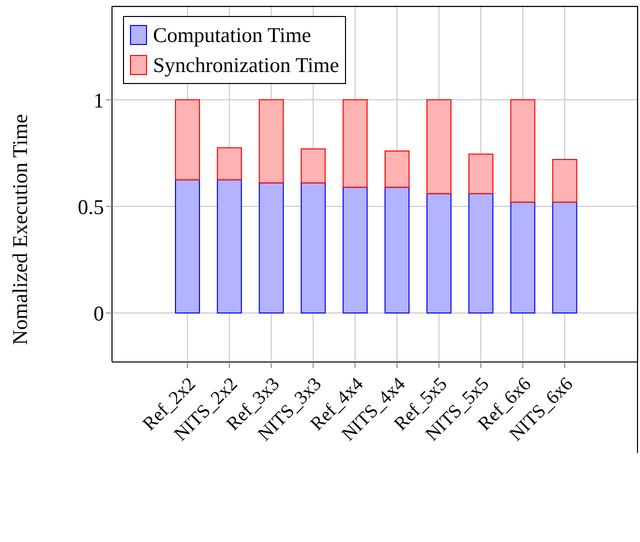  What do you see at coordinates (232, 35) in the screenshot?
I see `legend-label: Computation Time` at bounding box center [232, 35].